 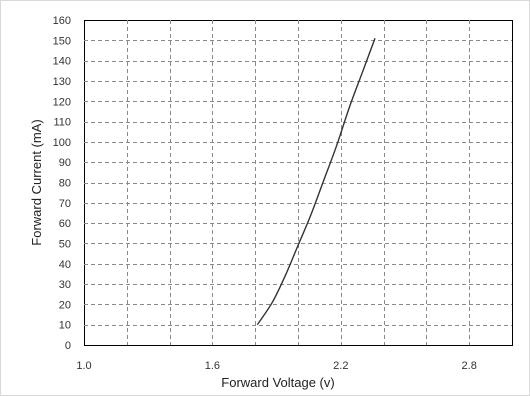 What do you see at coordinates (83, 366) in the screenshot?
I see `x-tick-label: 1.0` at bounding box center [83, 366].